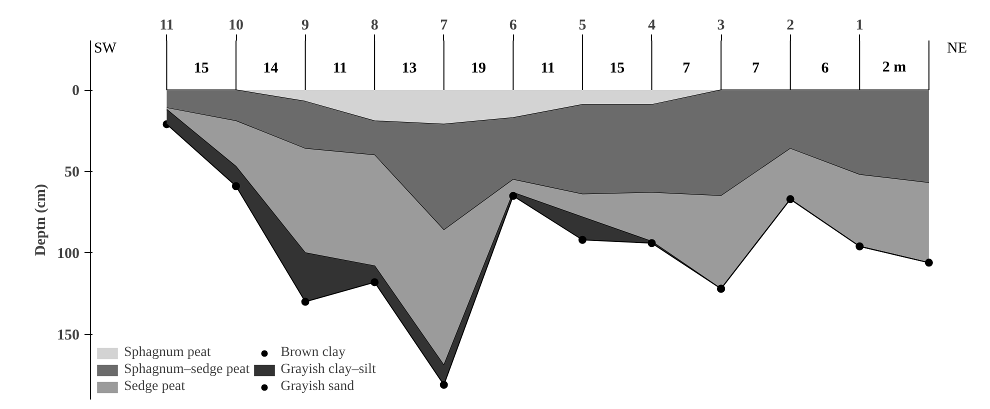  What do you see at coordinates (478, 68) in the screenshot?
I see `text: 19` at bounding box center [478, 68].